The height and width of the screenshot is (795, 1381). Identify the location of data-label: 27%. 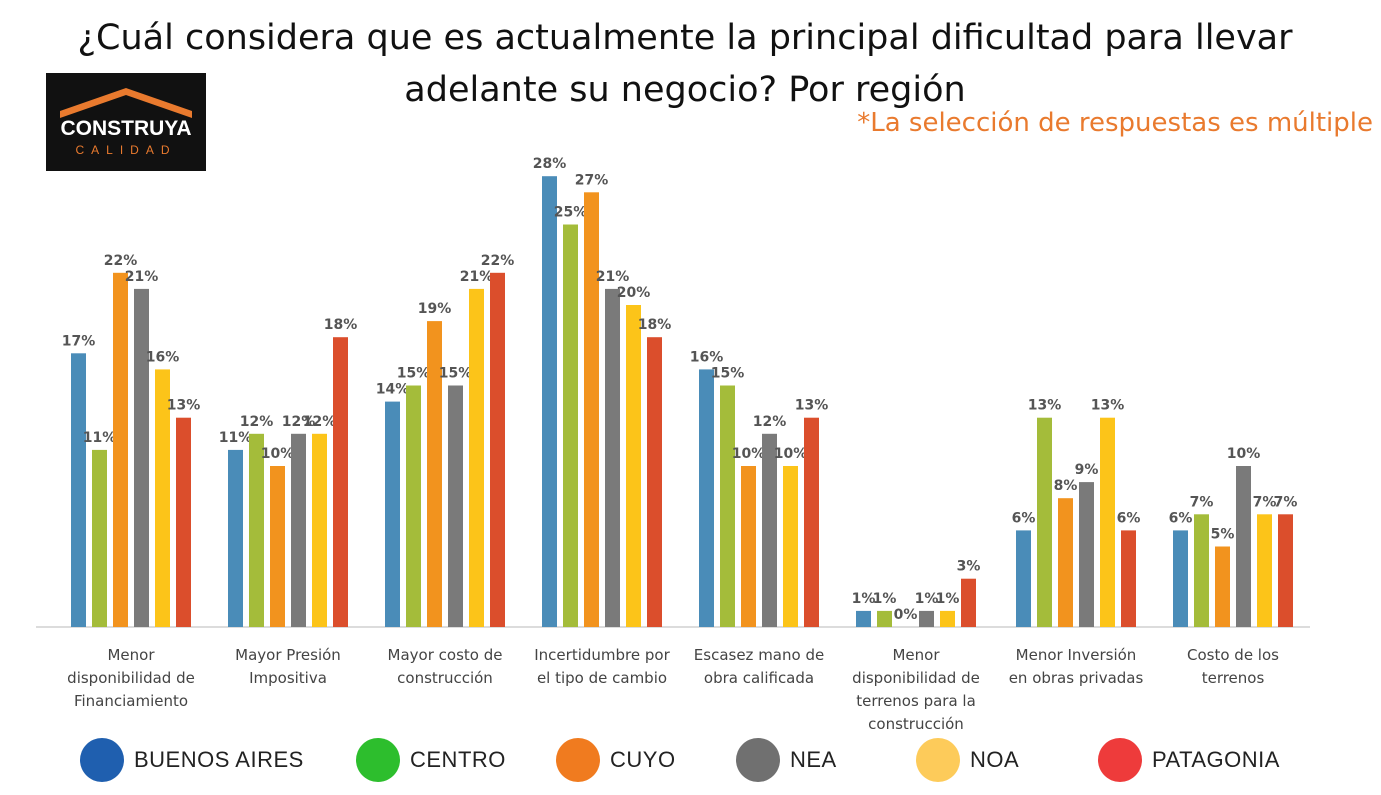
(592, 180).